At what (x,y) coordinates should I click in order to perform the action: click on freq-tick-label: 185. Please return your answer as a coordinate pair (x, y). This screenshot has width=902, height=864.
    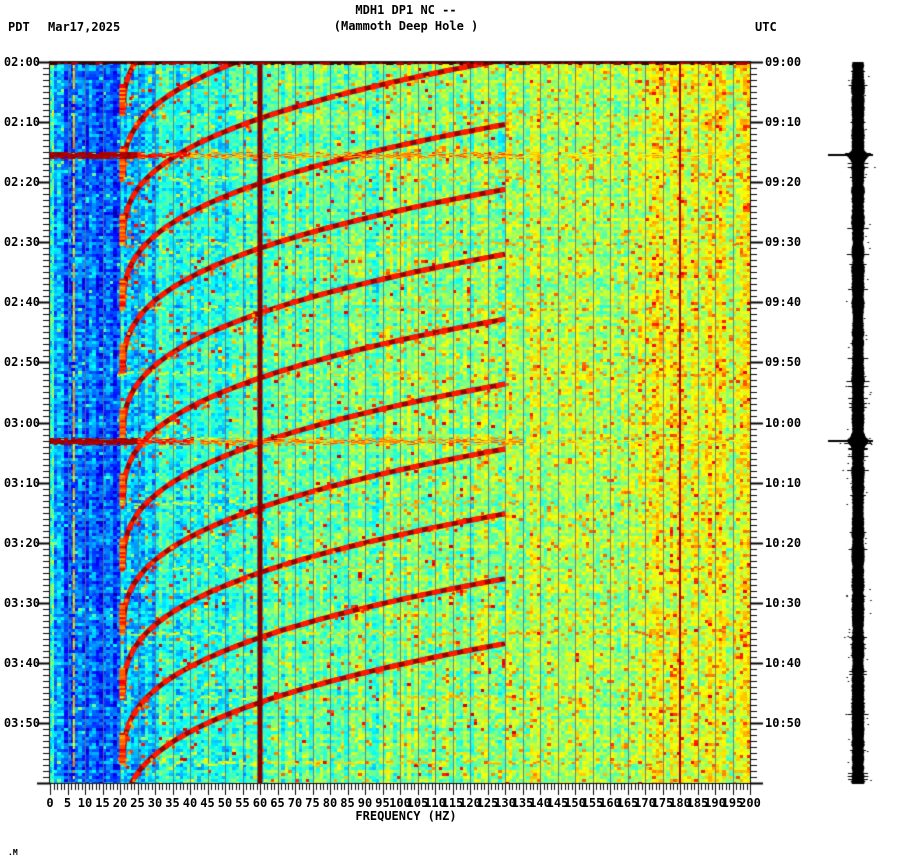
    Looking at the image, I should click on (697, 803).